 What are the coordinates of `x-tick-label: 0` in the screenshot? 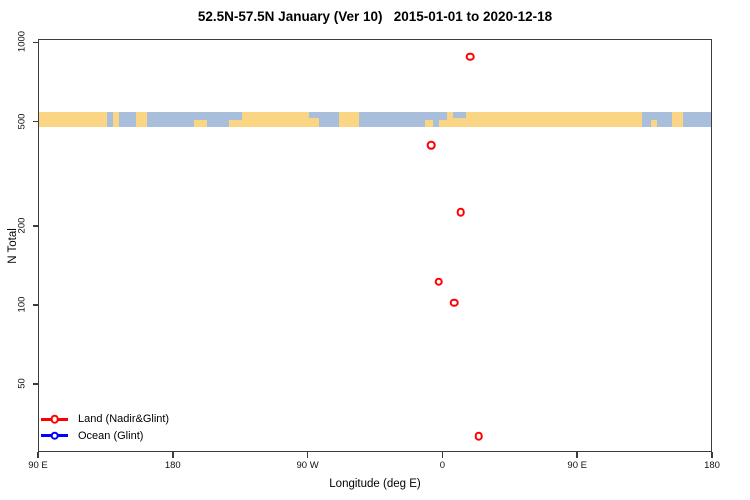 It's located at (442, 465).